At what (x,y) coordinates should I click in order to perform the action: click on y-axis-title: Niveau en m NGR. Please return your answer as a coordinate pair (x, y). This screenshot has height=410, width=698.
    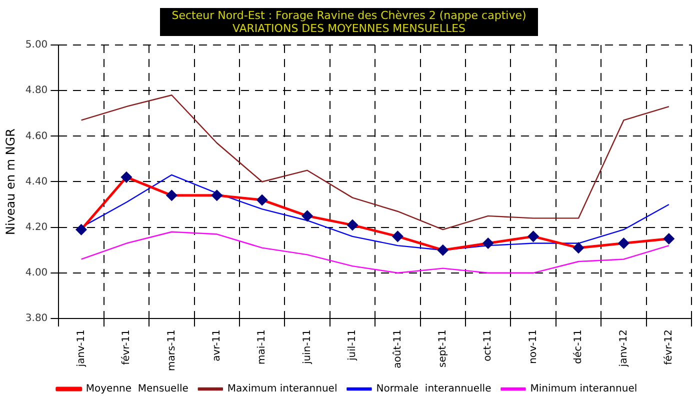
    Looking at the image, I should click on (10, 181).